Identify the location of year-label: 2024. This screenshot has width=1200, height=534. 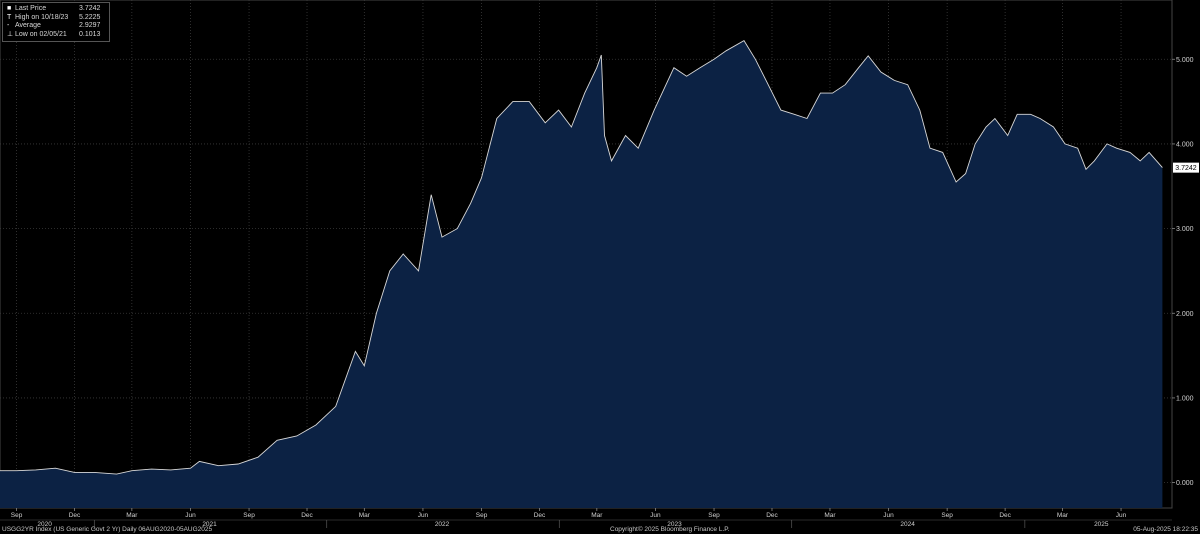
(907, 524).